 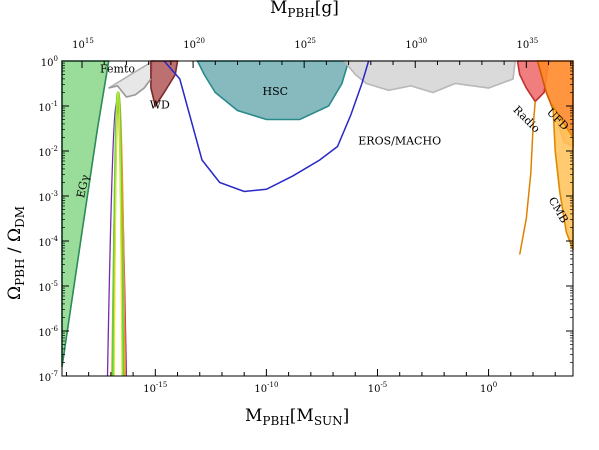 I want to click on x-bottom-axis-label: MPBH[MSUN], so click(x=297, y=417).